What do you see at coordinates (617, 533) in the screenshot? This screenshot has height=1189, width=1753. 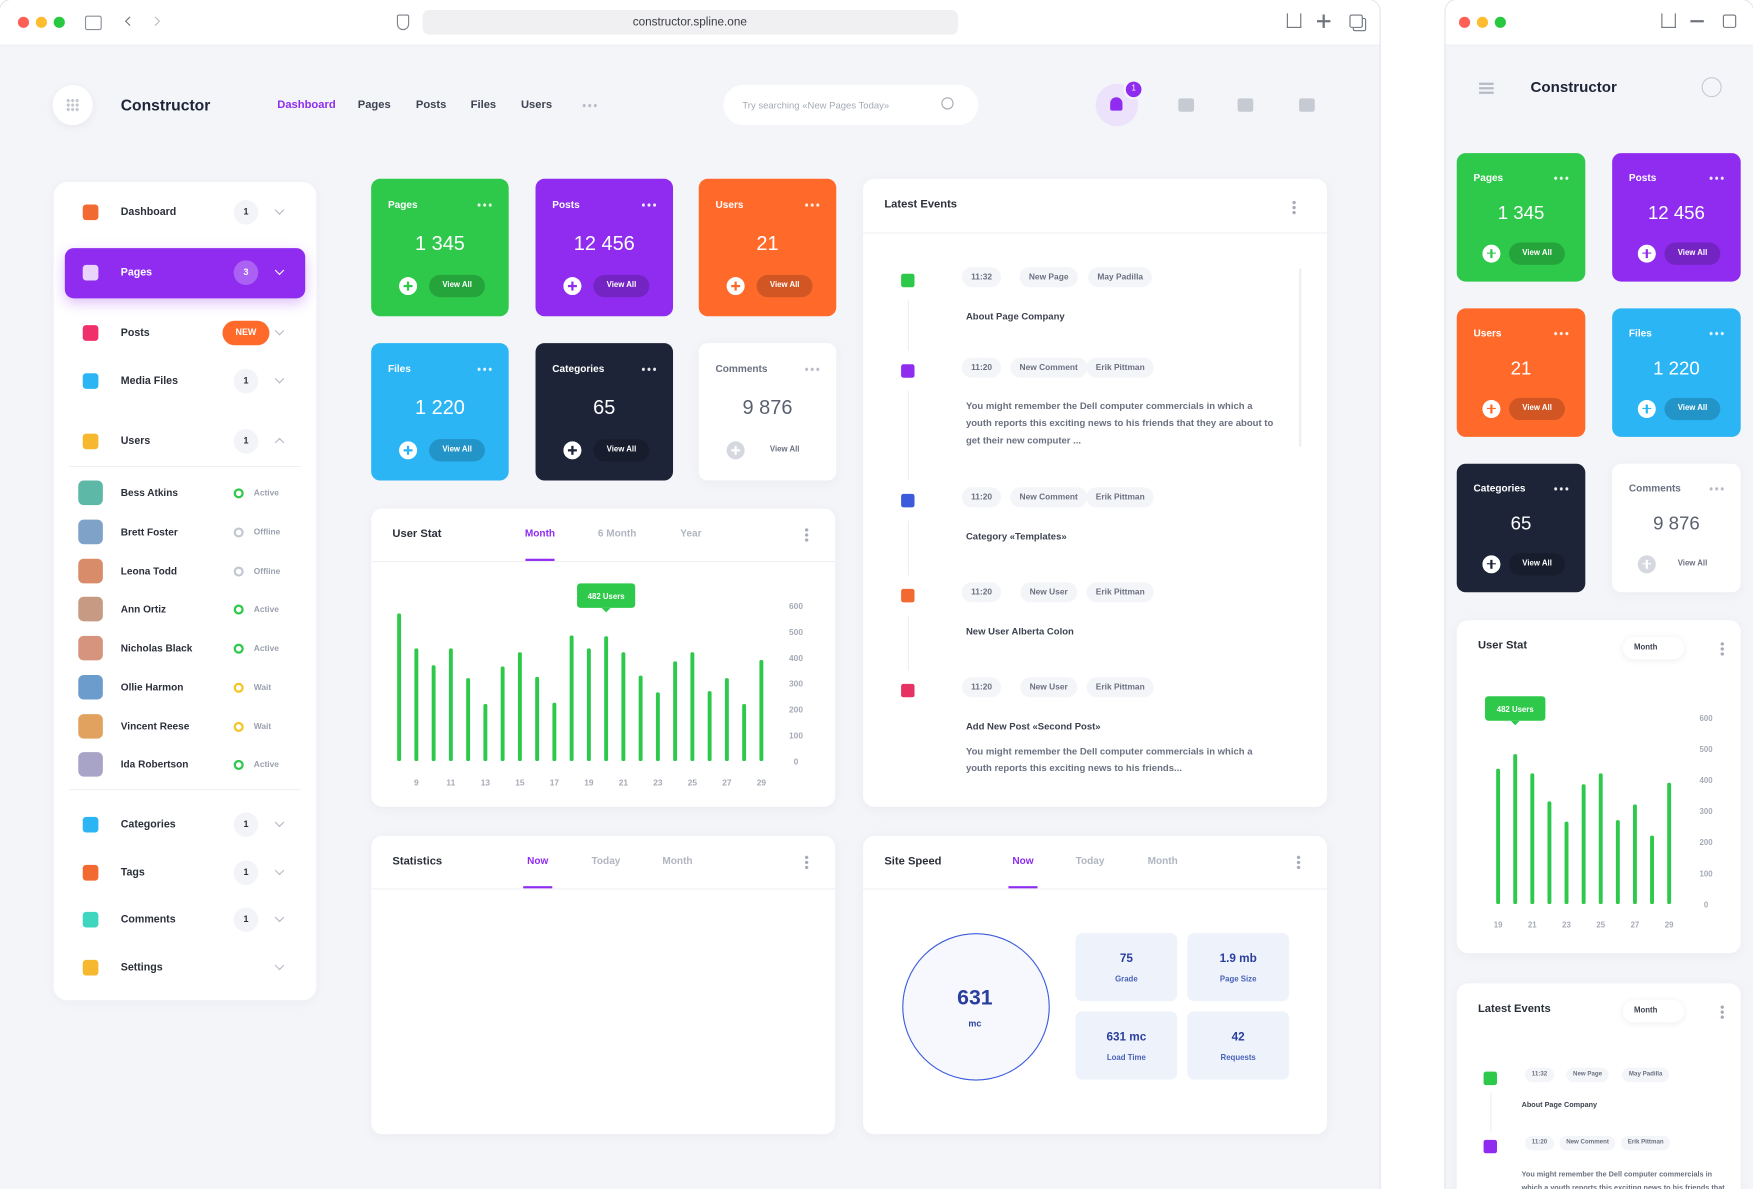 I see `tab: 6 Month` at bounding box center [617, 533].